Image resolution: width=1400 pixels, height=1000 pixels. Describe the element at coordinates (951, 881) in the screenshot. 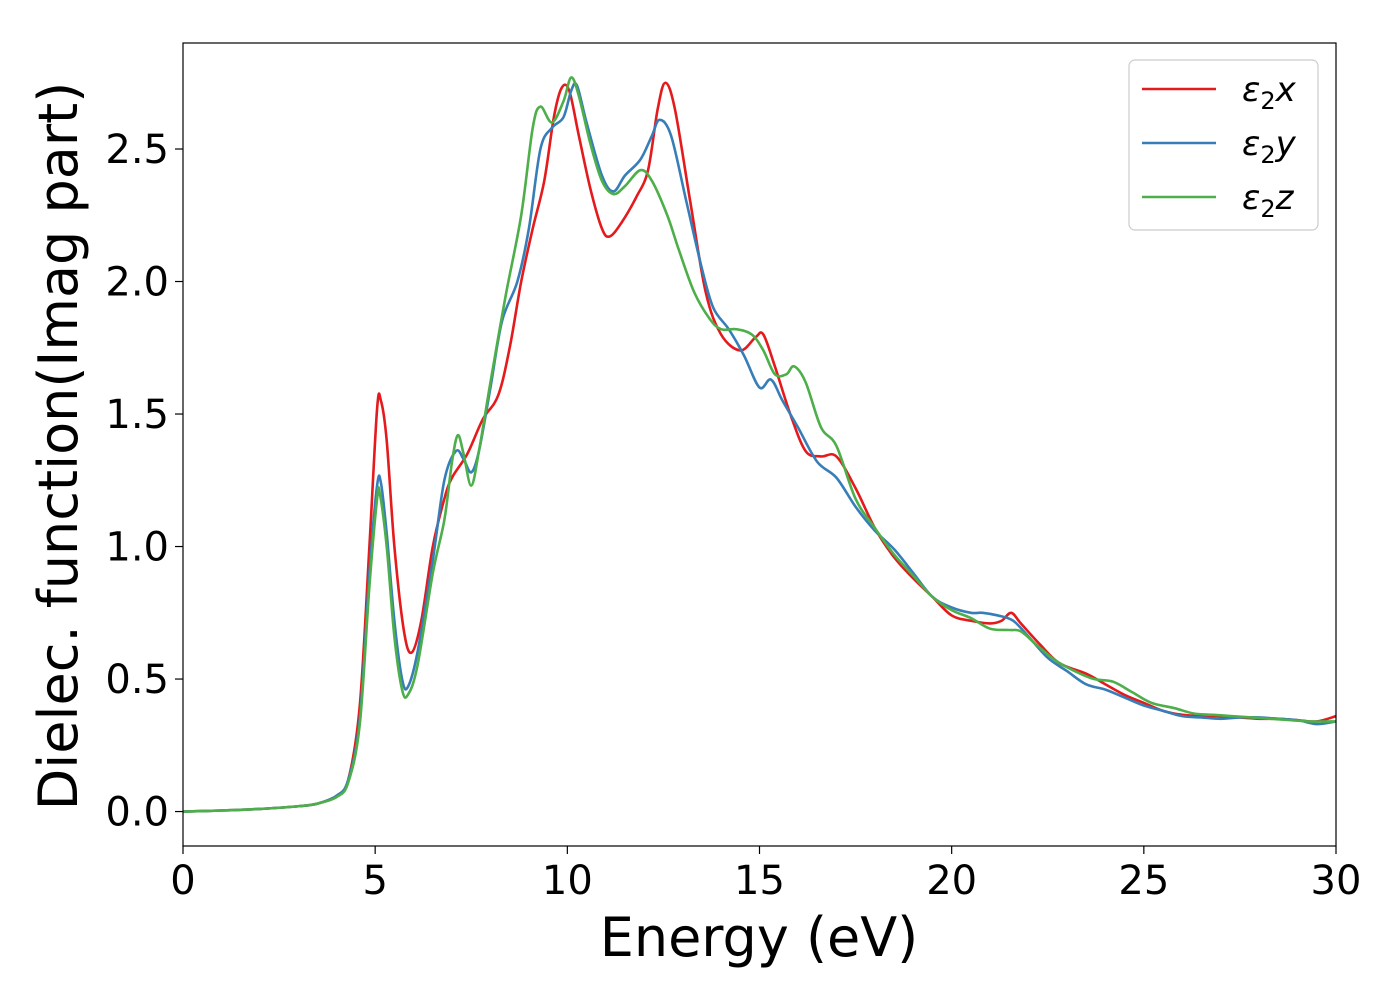

I see `x-tick-label: 20` at that location.